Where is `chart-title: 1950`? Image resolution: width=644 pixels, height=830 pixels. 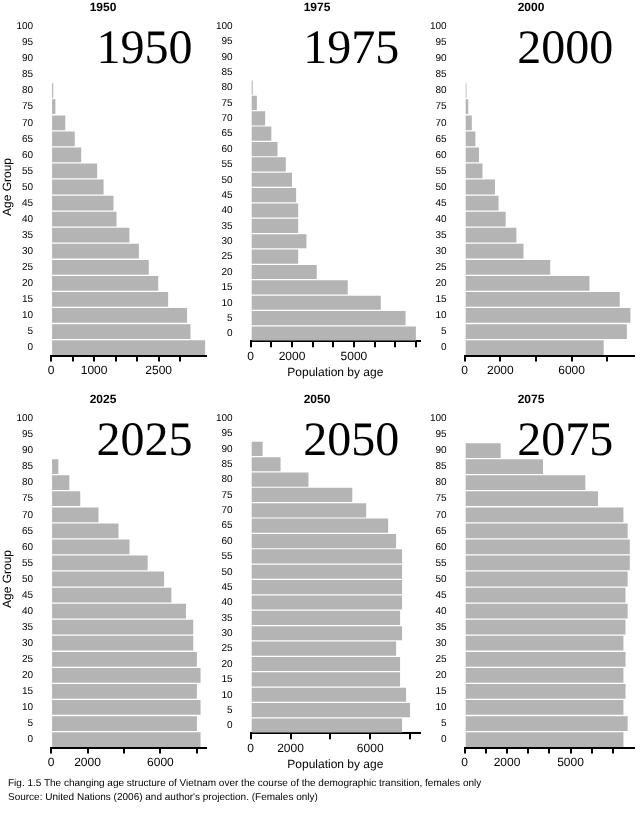
chart-title: 1950 is located at coordinates (144, 48).